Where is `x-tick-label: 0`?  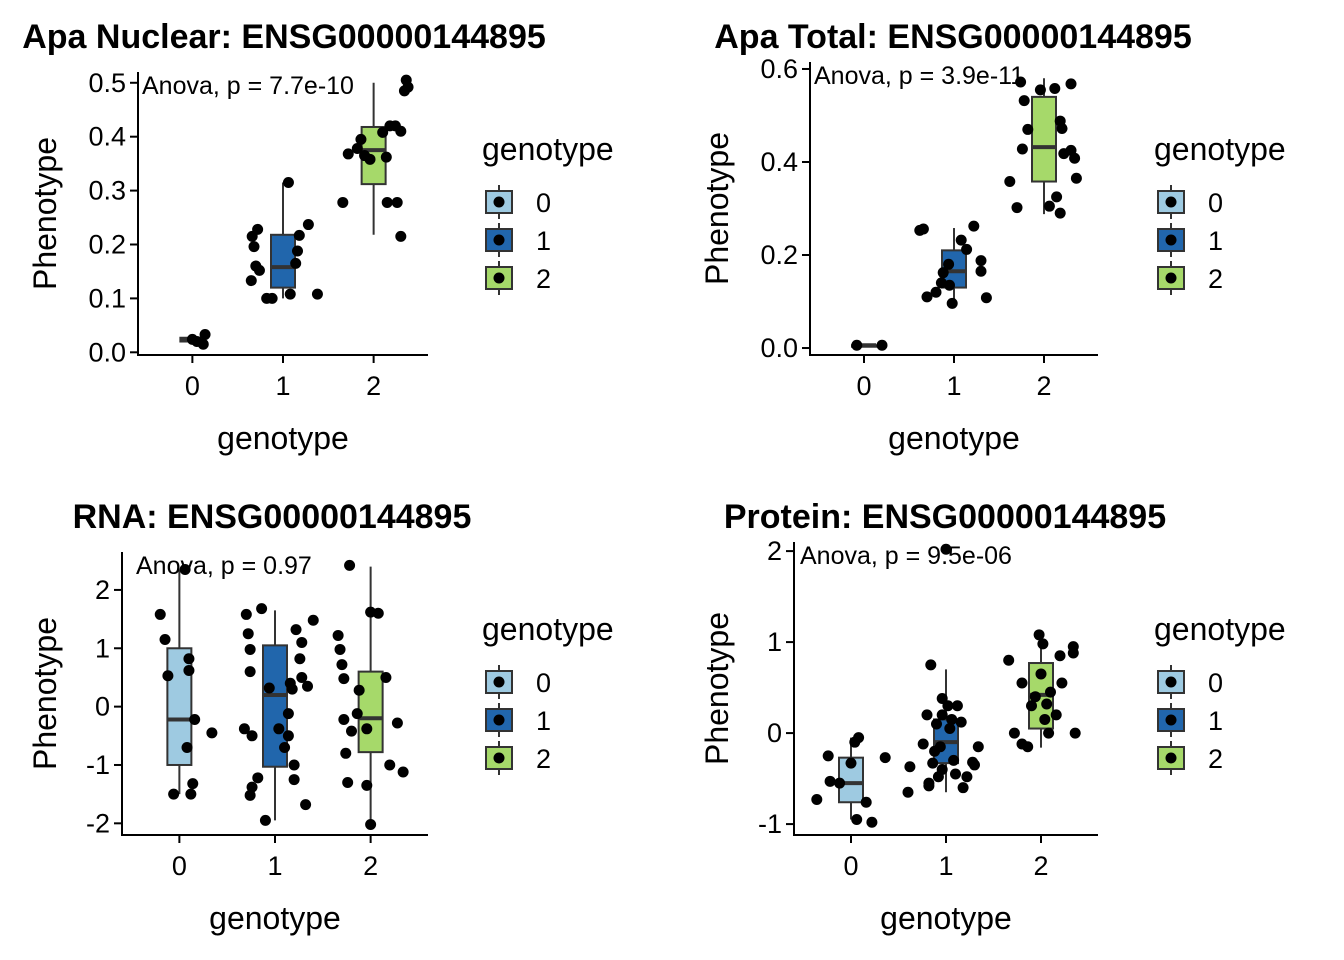
x-tick-label: 0 is located at coordinates (850, 866).